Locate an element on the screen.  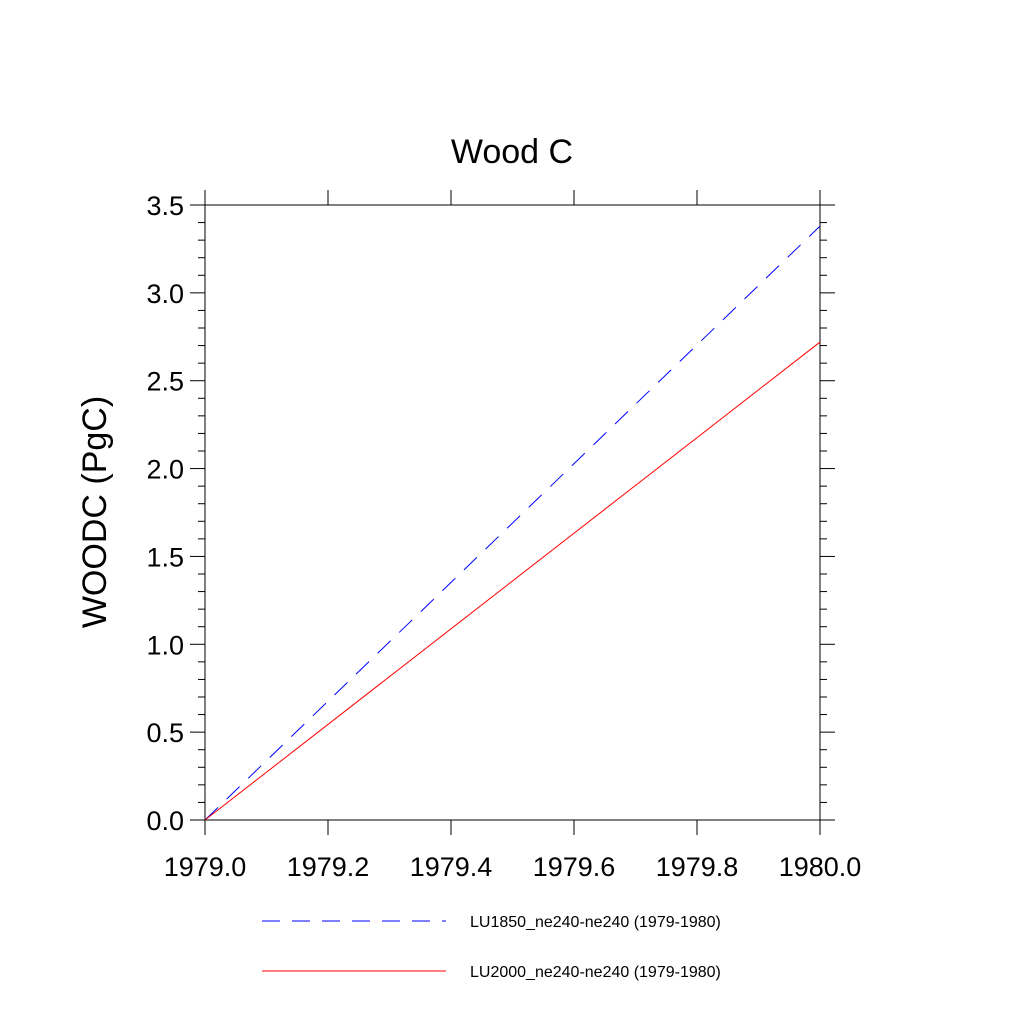
x-tick-label: 1979.2 is located at coordinates (328, 867).